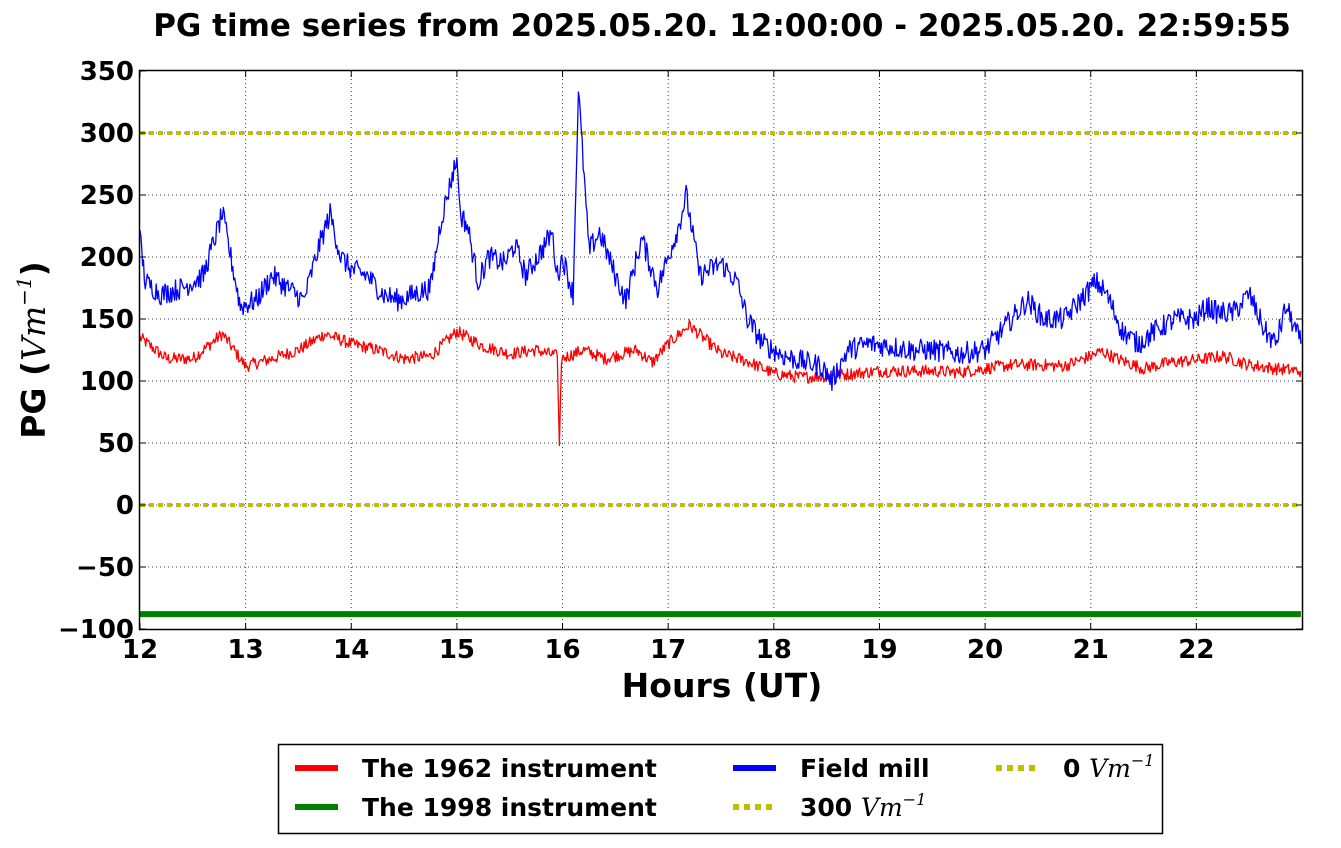 The height and width of the screenshot is (848, 1341). What do you see at coordinates (140, 650) in the screenshot?
I see `x-tick-label: 12` at bounding box center [140, 650].